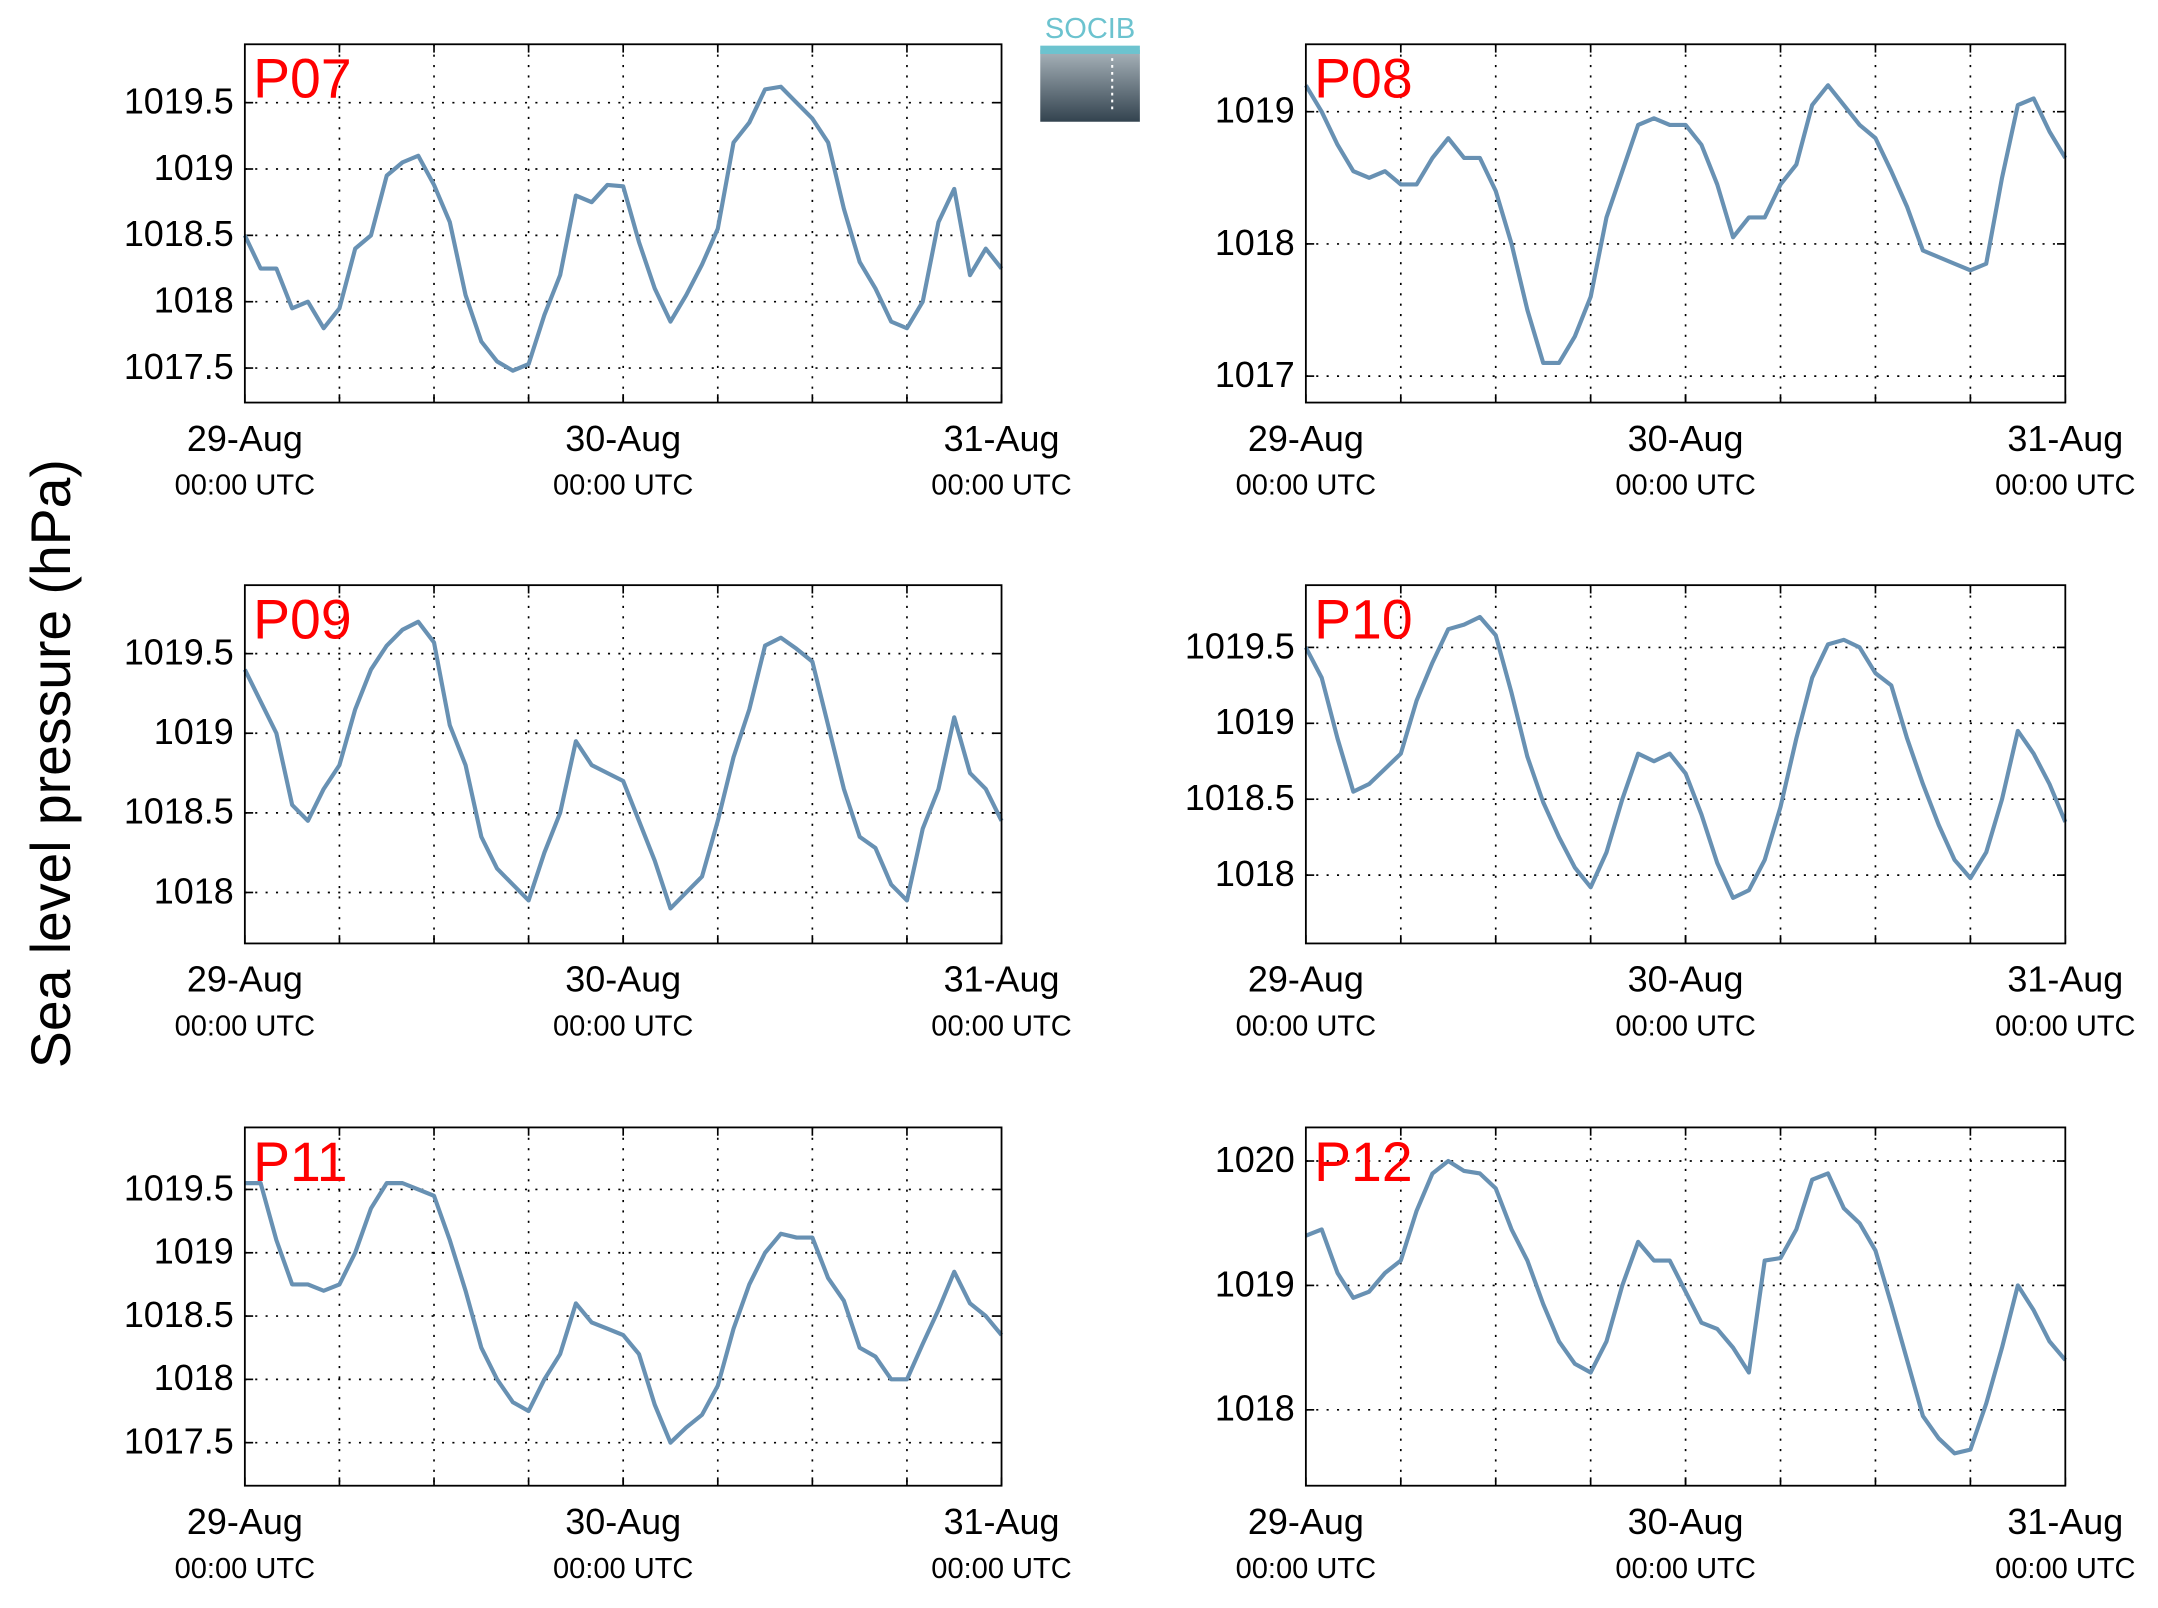 Image resolution: width=2158 pixels, height=1608 pixels. I want to click on panel-title: P10, so click(1363, 619).